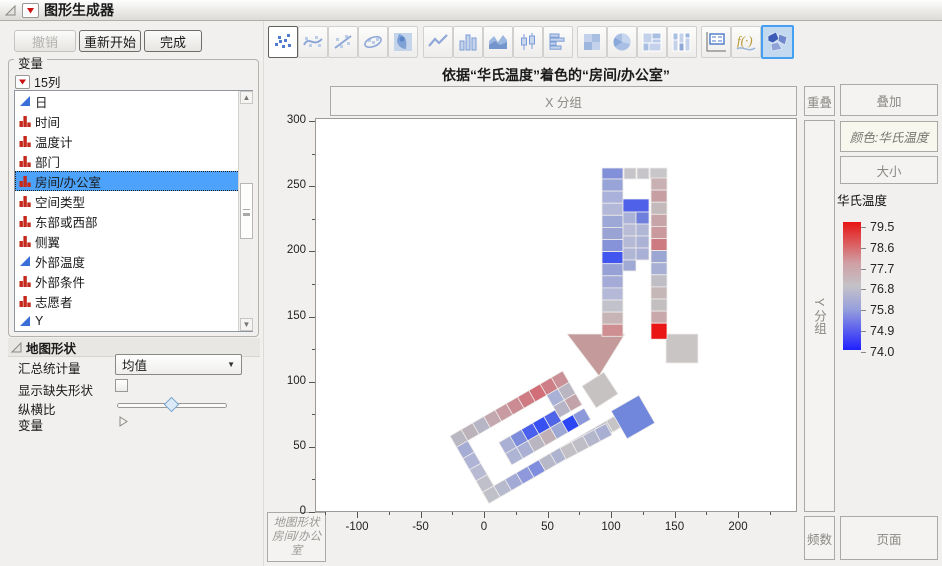 The height and width of the screenshot is (566, 942). I want to click on smoother-button, so click(313, 42).